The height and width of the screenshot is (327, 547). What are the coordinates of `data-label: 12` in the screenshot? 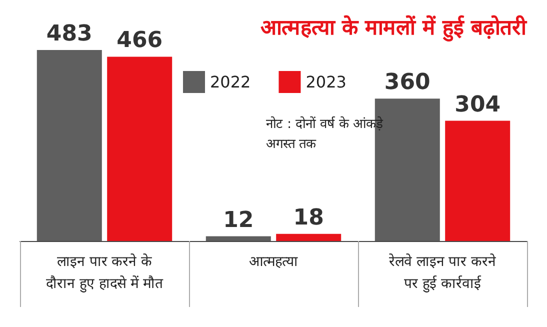 It's located at (238, 220).